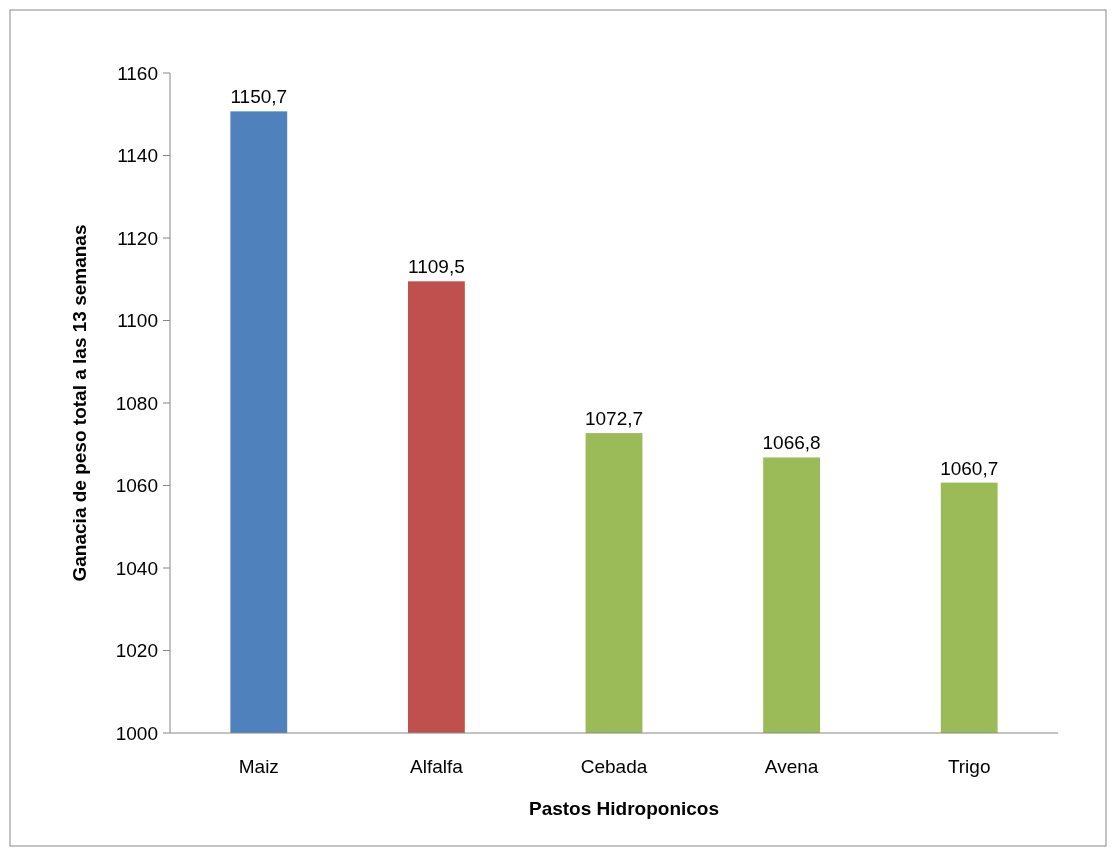 This screenshot has height=851, width=1114. What do you see at coordinates (791, 443) in the screenshot?
I see `data-label: 1066,8` at bounding box center [791, 443].